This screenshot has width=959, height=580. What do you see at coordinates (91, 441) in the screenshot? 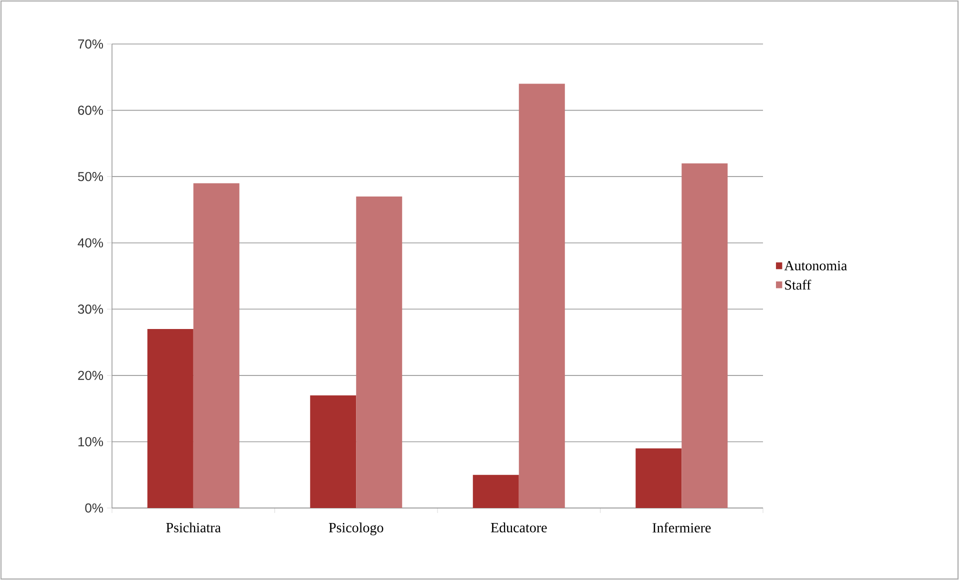
I see `y-tick-label: 10%` at bounding box center [91, 441].